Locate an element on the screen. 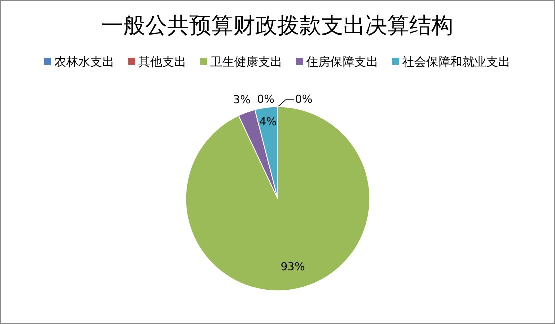  chart-title: 一般公共预算财政拨款支出决算结构 is located at coordinates (278, 26).